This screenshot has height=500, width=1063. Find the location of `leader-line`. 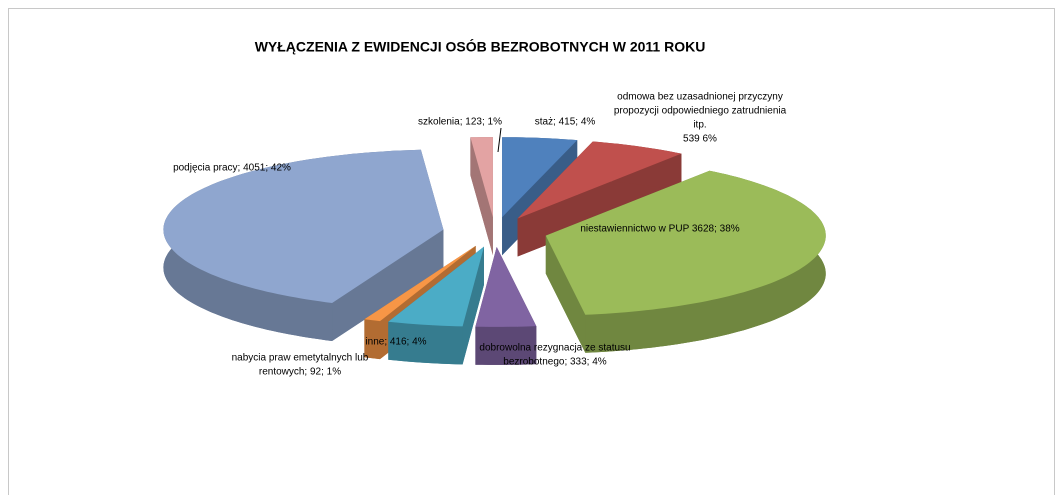

leader-line is located at coordinates (499, 140).